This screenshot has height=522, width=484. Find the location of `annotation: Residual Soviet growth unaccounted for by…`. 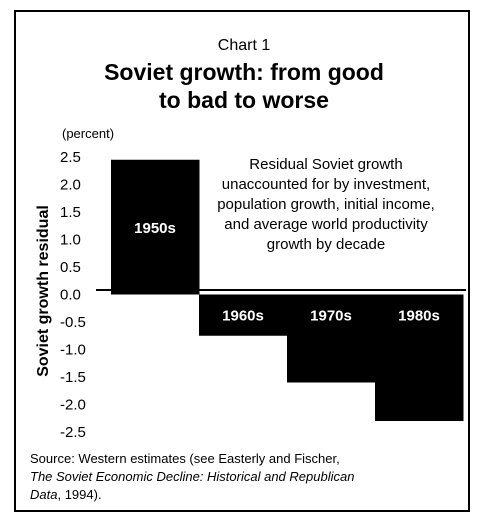

annotation: Residual Soviet growth unaccounted for by… is located at coordinates (326, 204).